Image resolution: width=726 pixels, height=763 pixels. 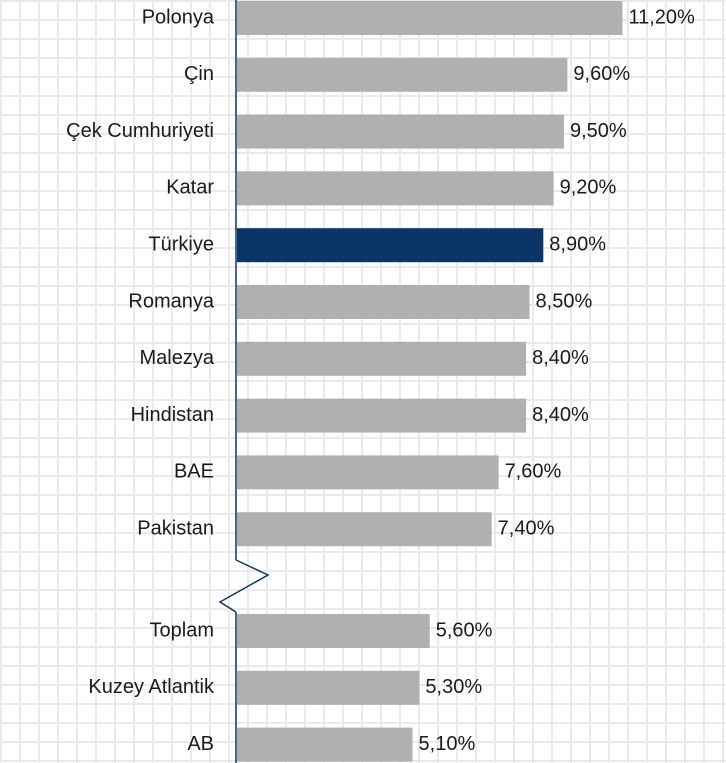 What do you see at coordinates (171, 301) in the screenshot?
I see `category-label: Romanya` at bounding box center [171, 301].